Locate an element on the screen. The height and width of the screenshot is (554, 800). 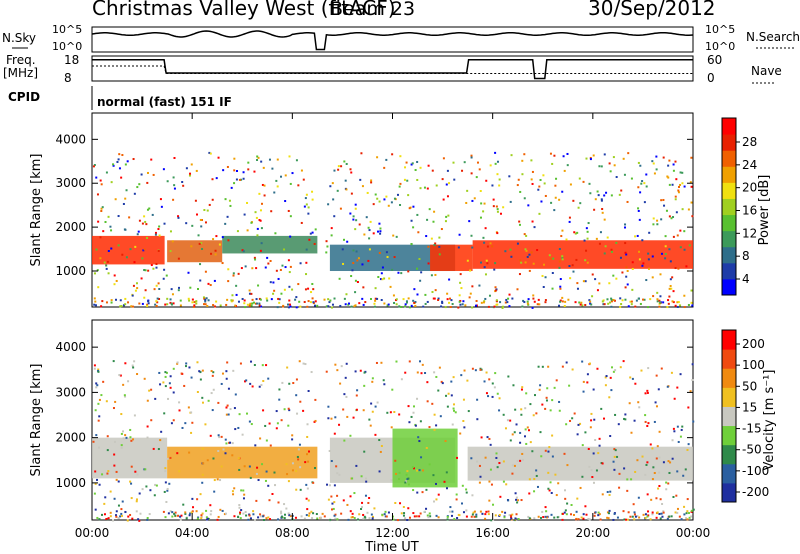
plot-date: 30/Sep/2012 is located at coordinates (652, 10).